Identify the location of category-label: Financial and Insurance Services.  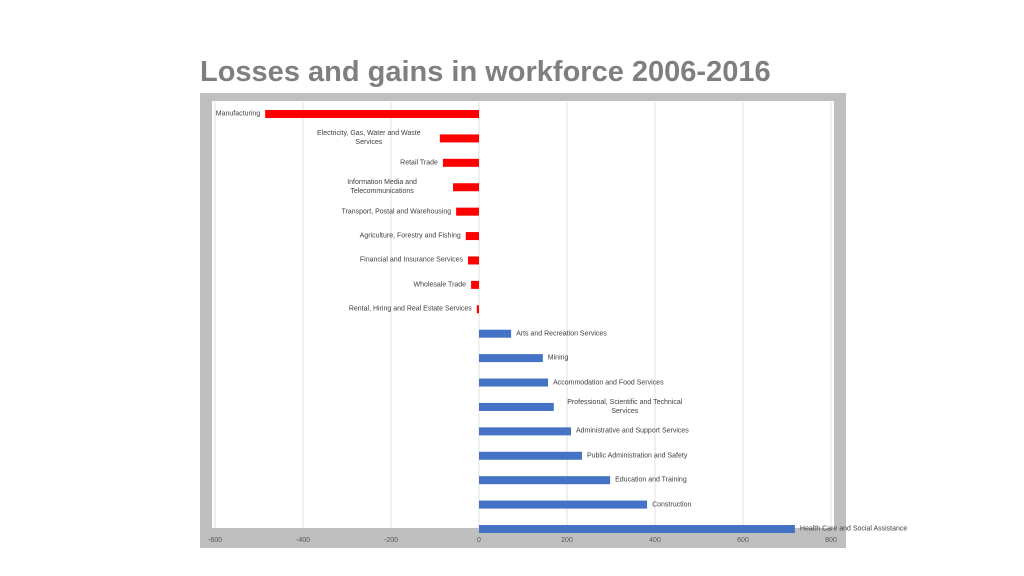
(411, 260).